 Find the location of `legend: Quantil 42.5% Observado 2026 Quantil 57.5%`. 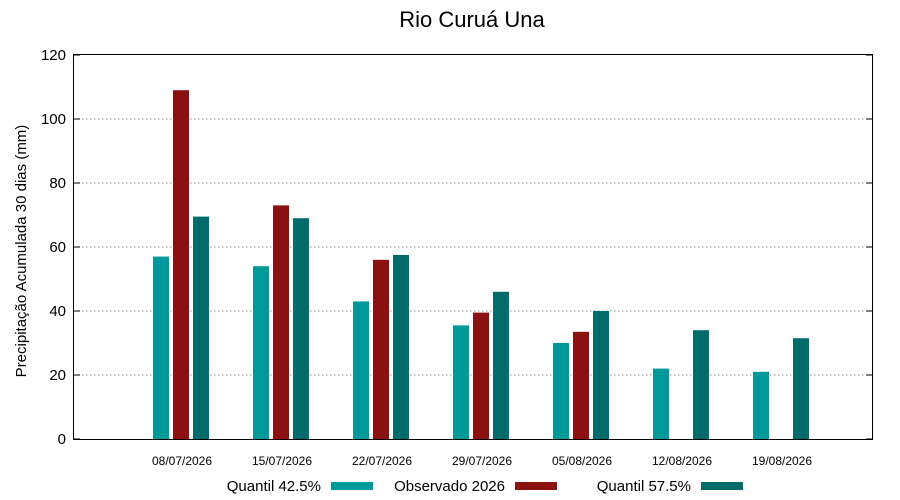

legend: Quantil 42.5% Observado 2026 Quantil 57.5% is located at coordinates (485, 486).